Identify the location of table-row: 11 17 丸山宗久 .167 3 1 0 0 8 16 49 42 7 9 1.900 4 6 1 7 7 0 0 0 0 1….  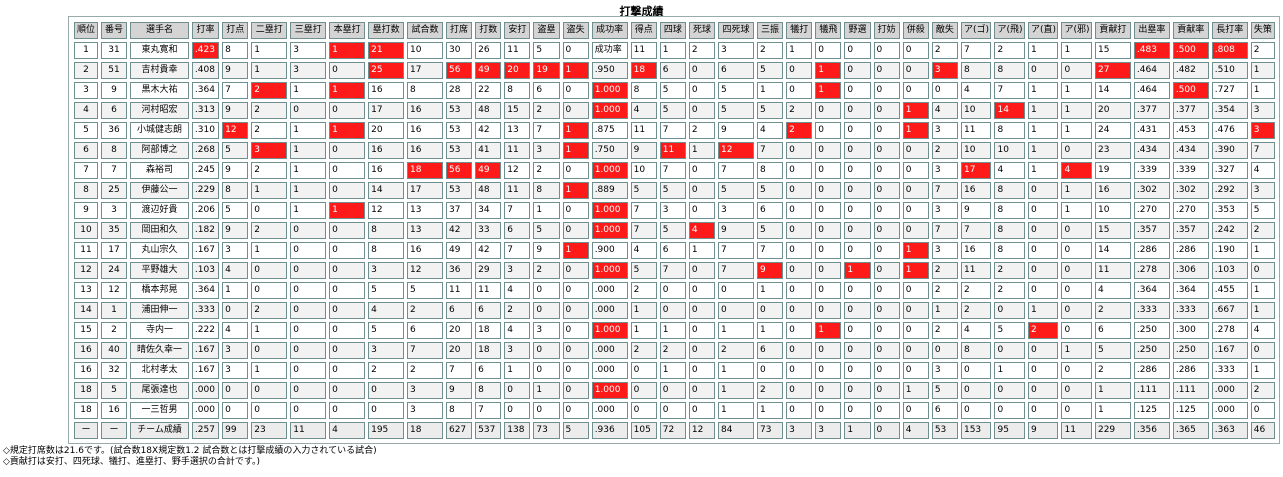
(674, 250).